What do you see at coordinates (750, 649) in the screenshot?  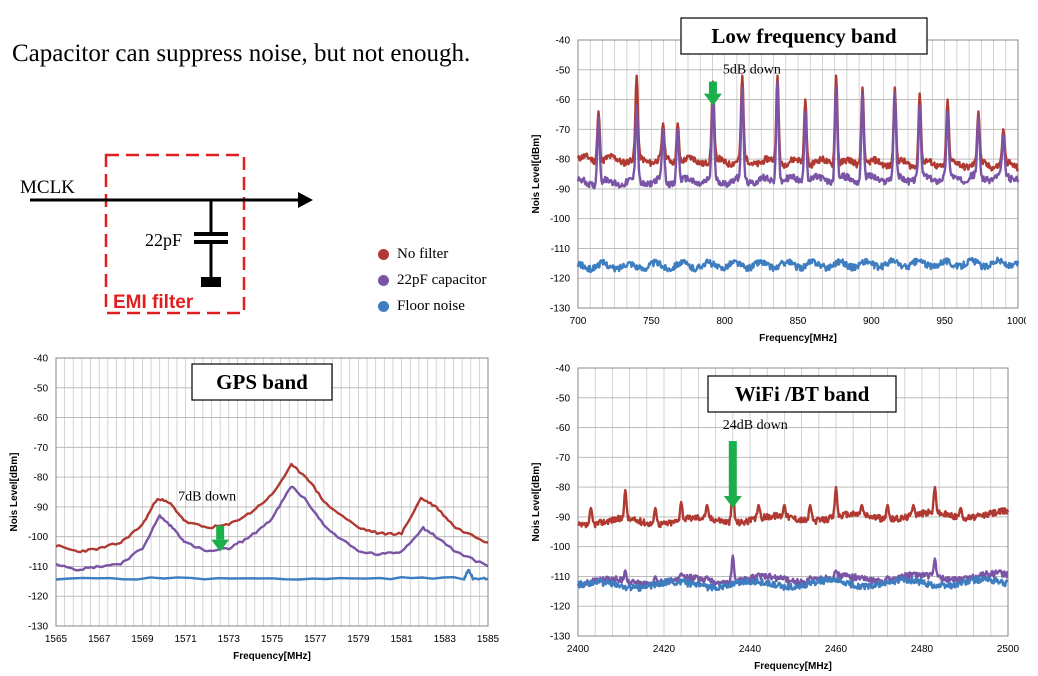 I see `x-tick-label: 2440` at bounding box center [750, 649].